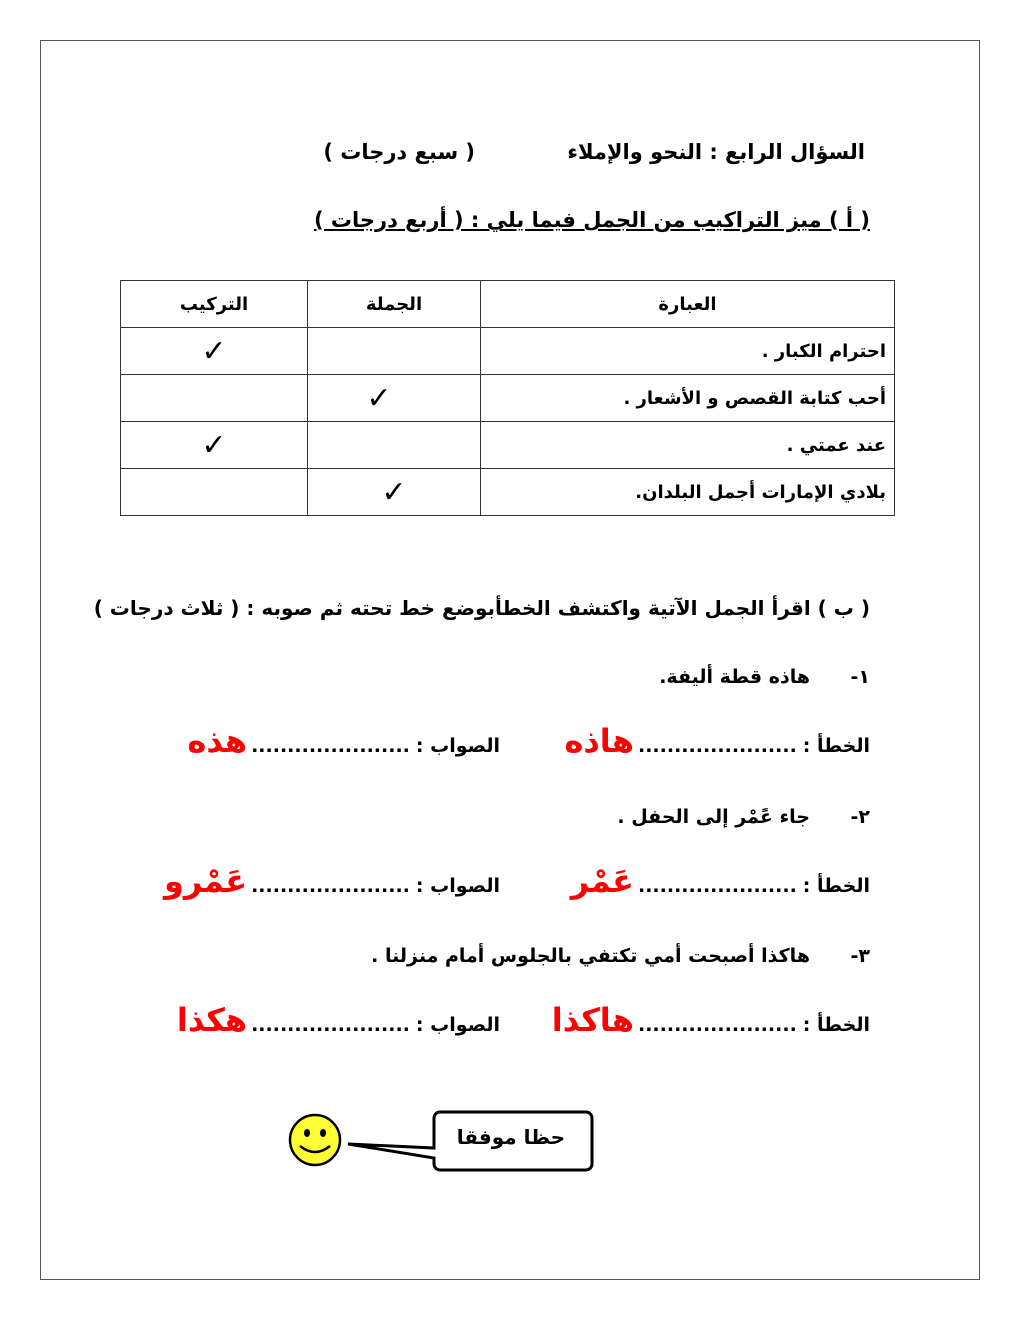 The image size is (1020, 1320). I want to click on item-number: ٢-, so click(860, 817).